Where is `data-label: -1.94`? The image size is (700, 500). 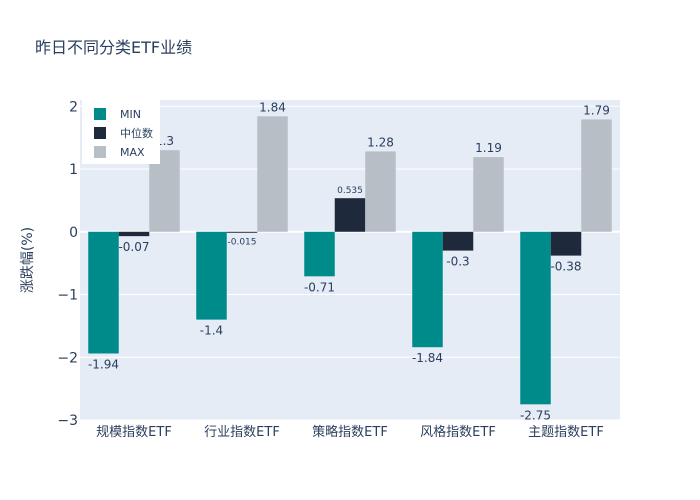 data-label: -1.94 is located at coordinates (103, 364).